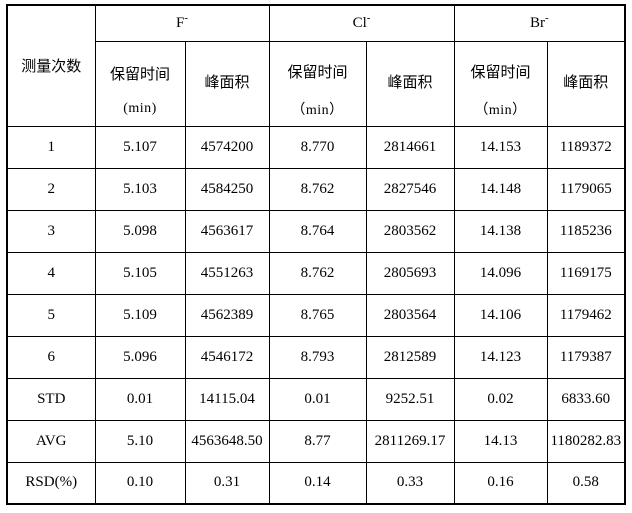 The image size is (632, 513). What do you see at coordinates (586, 315) in the screenshot?
I see `table-cell: 1179462` at bounding box center [586, 315].